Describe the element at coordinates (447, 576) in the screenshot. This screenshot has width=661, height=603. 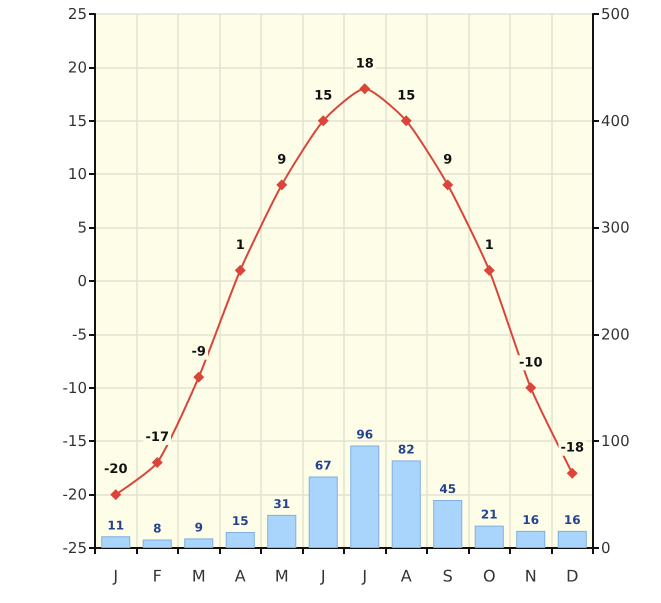
I see `x-tick-label: S` at that location.